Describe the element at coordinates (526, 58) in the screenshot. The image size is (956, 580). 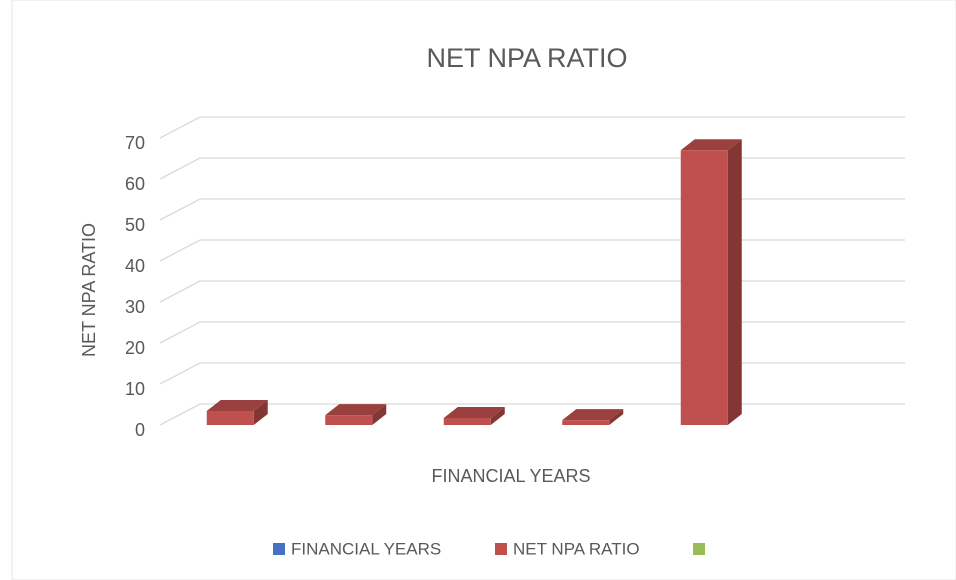
I see `chart-title: NET NPA RATIO` at that location.